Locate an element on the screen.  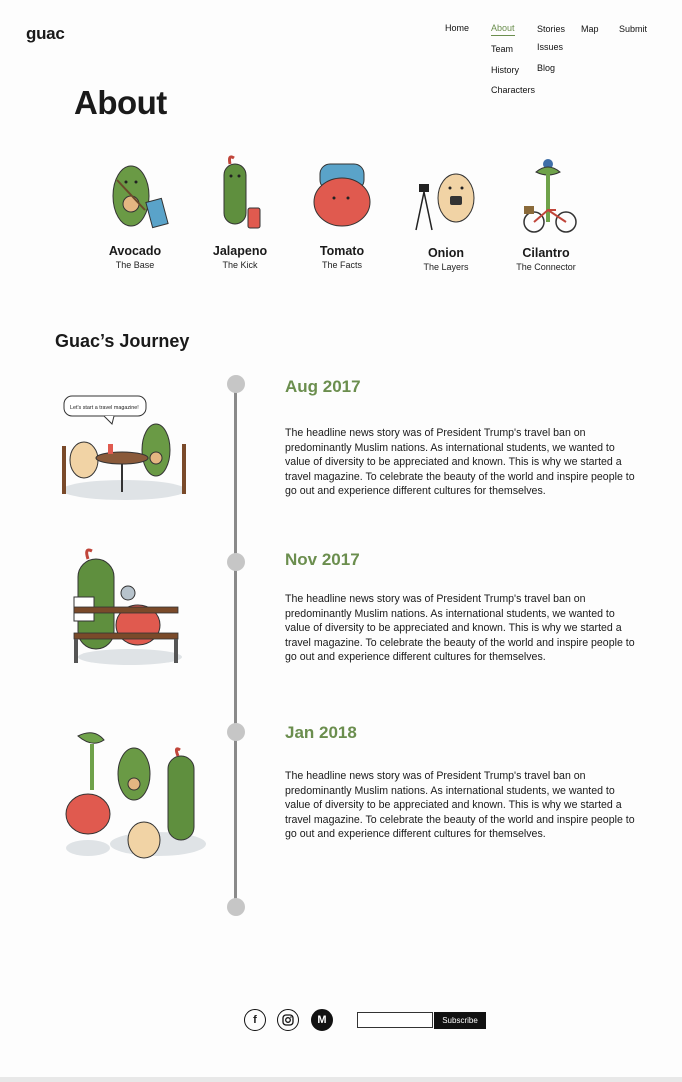
nav-sub-issues: Issues is located at coordinates (550, 47).